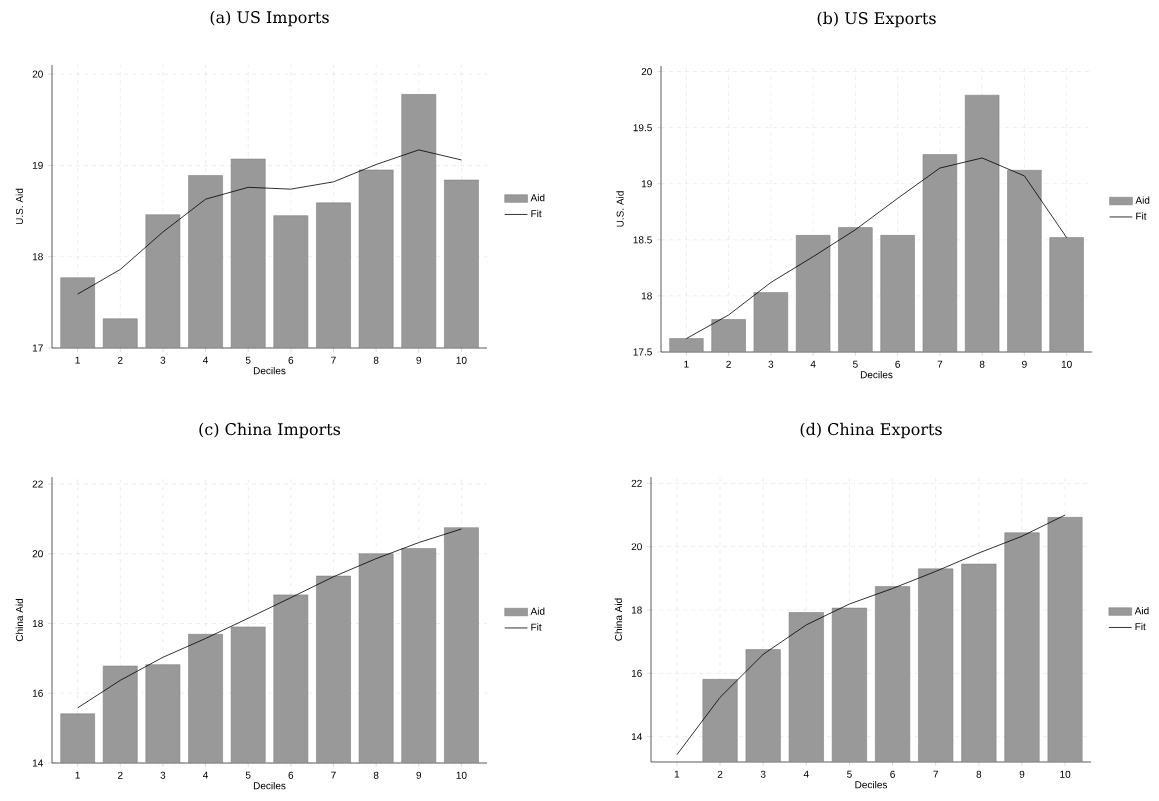 This screenshot has height=801, width=1159. What do you see at coordinates (871, 430) in the screenshot?
I see `chart-title: (d) China Exports` at bounding box center [871, 430].